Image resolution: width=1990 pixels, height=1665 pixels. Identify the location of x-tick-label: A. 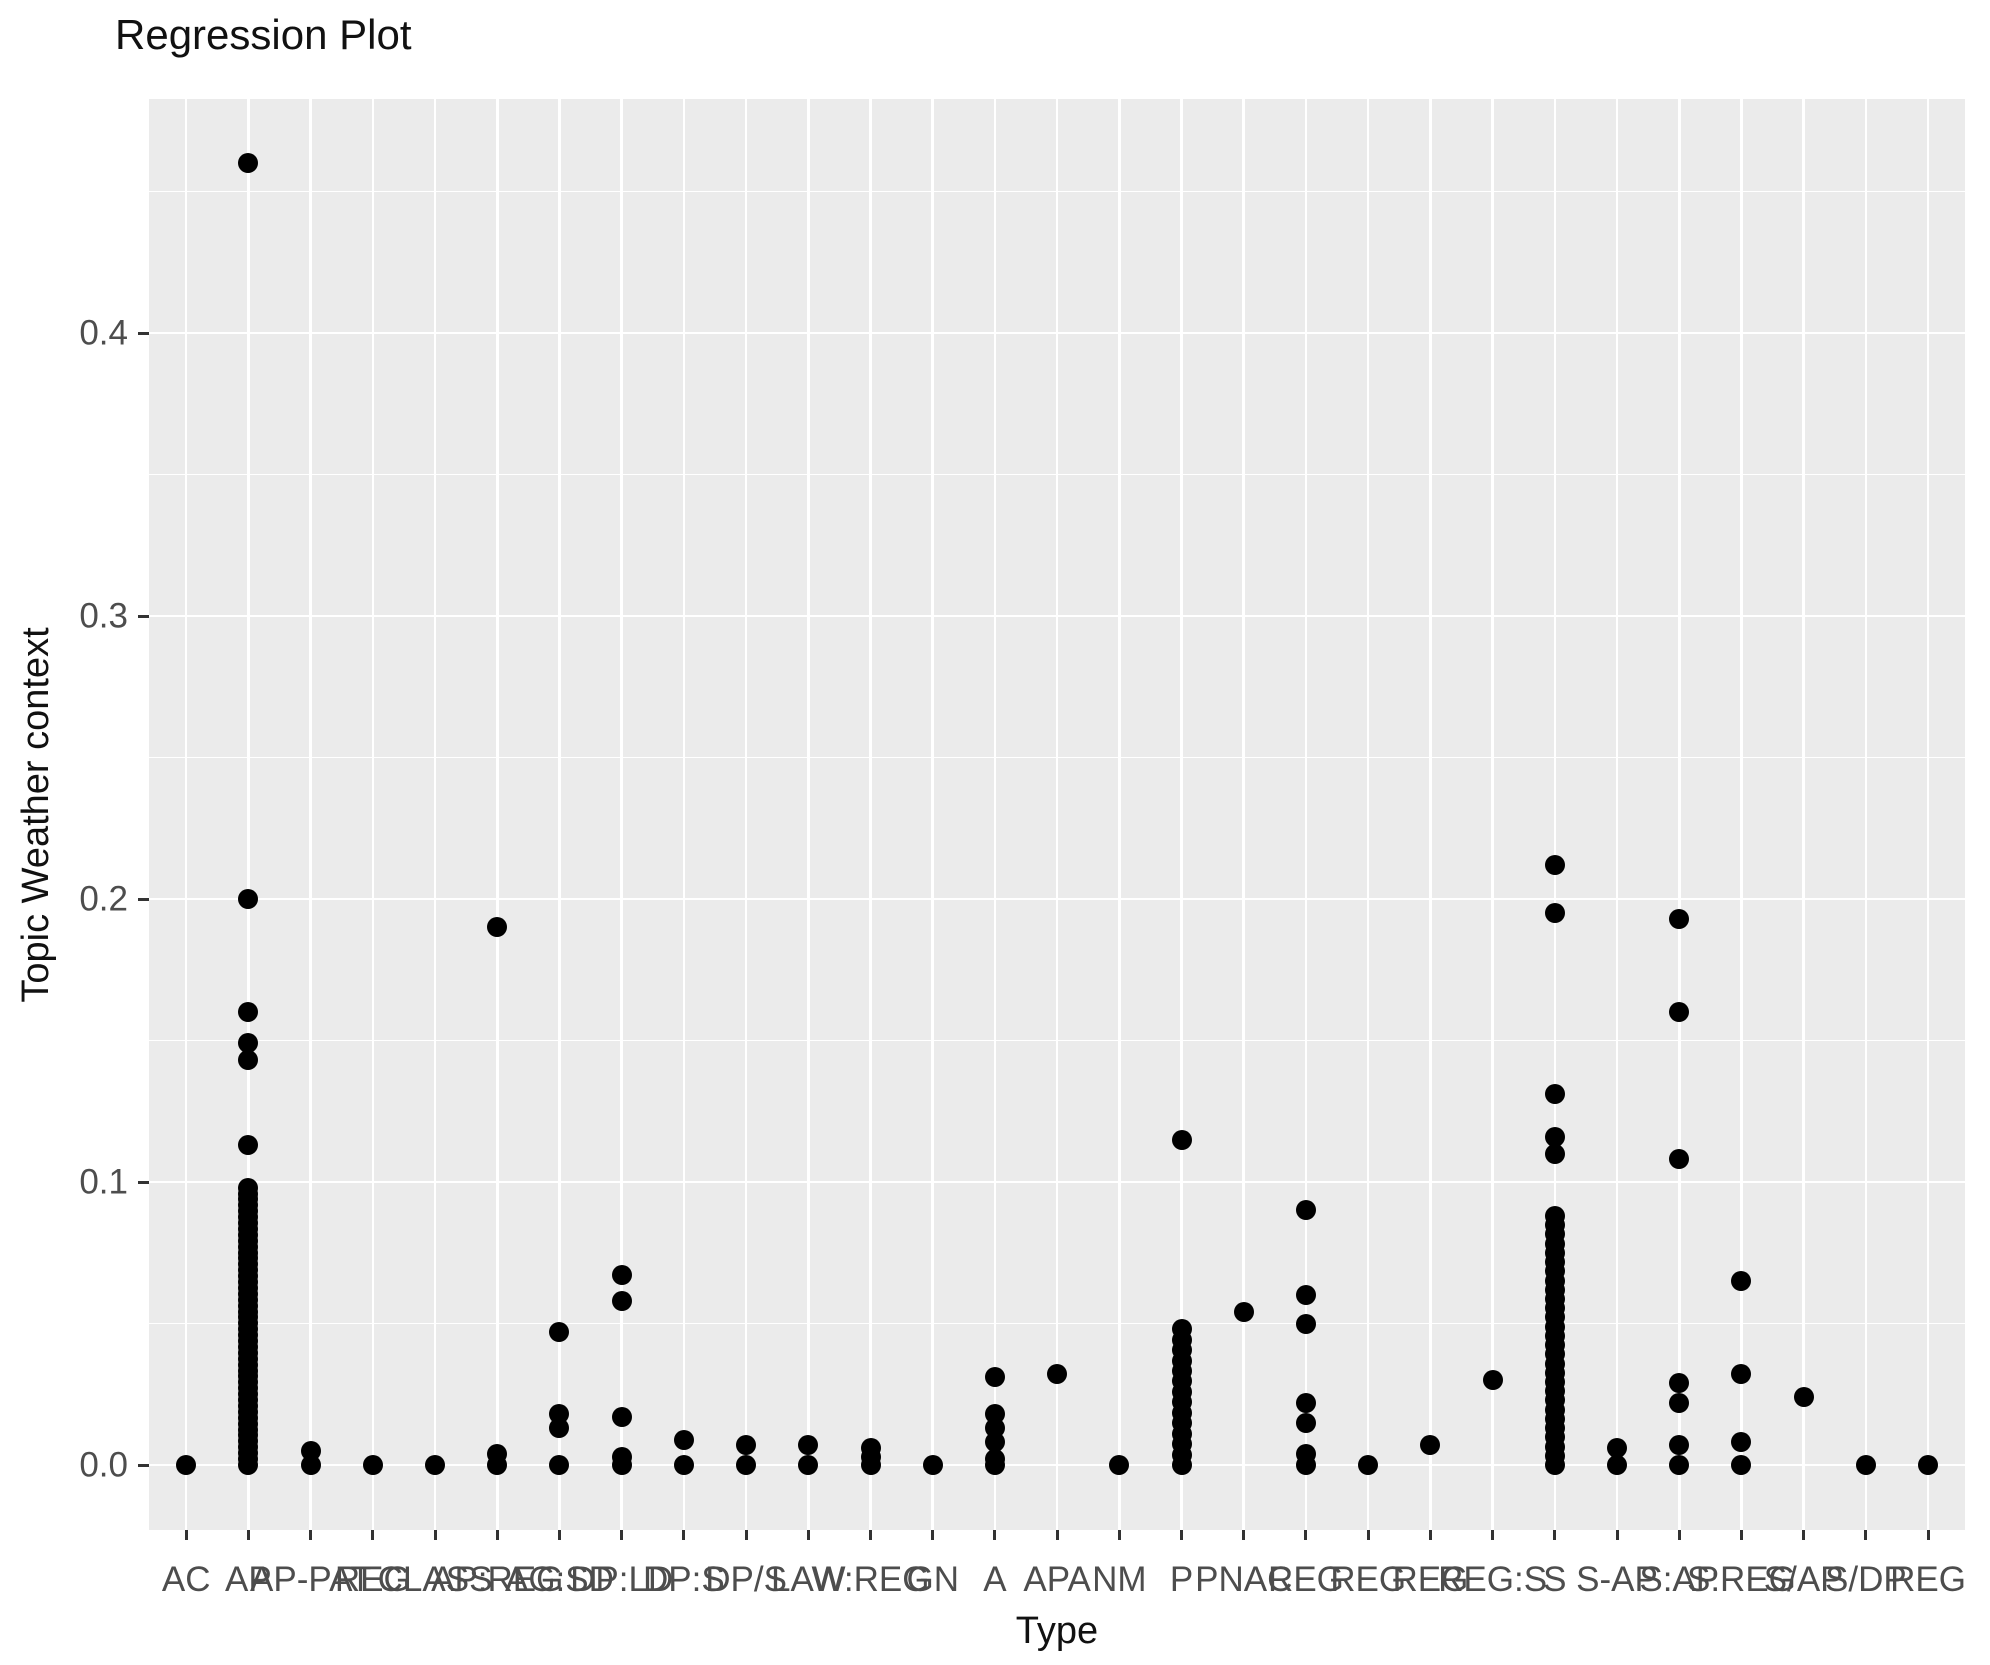
(995, 1579).